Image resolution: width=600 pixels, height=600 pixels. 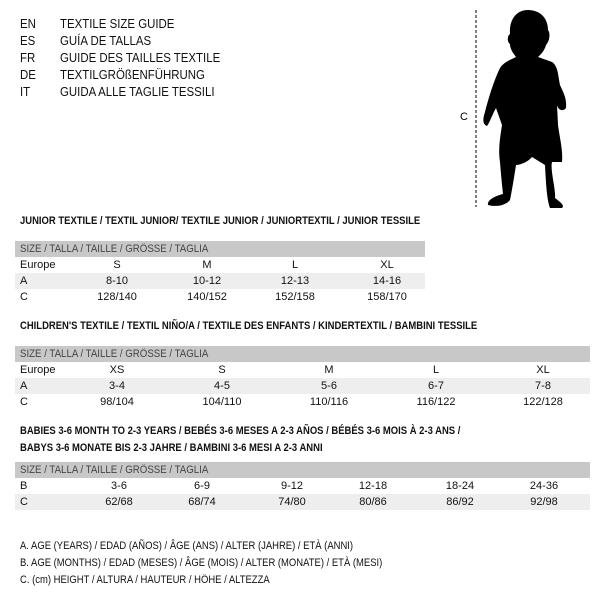 What do you see at coordinates (28, 57) in the screenshot?
I see `language-code: FR` at bounding box center [28, 57].